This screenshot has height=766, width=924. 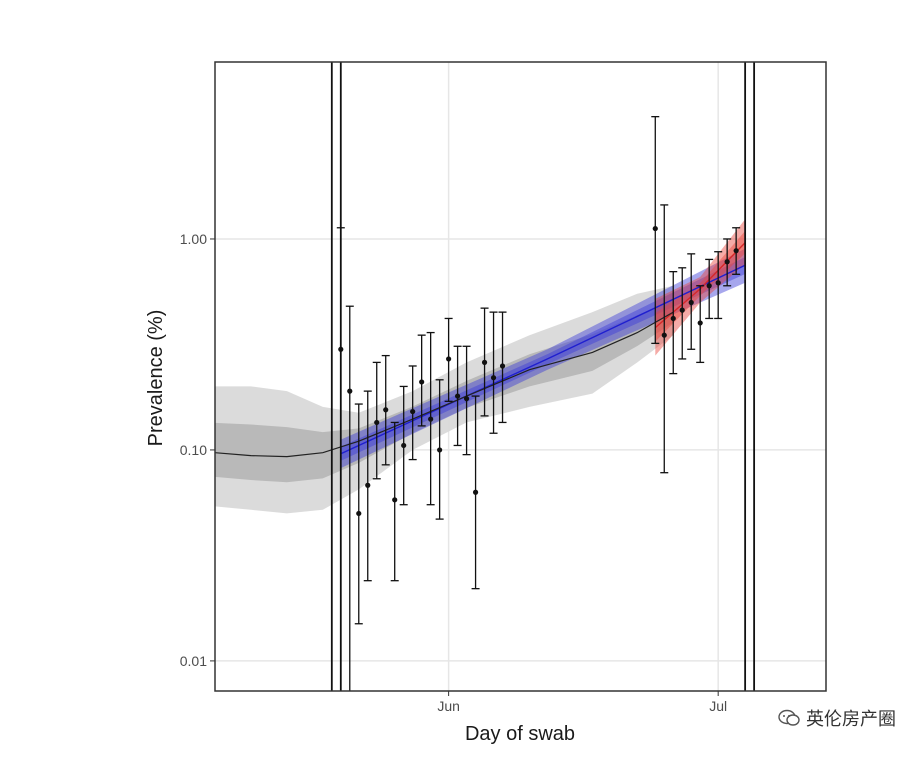 I want to click on y-axis-title: Prevalence (%), so click(x=156, y=378).